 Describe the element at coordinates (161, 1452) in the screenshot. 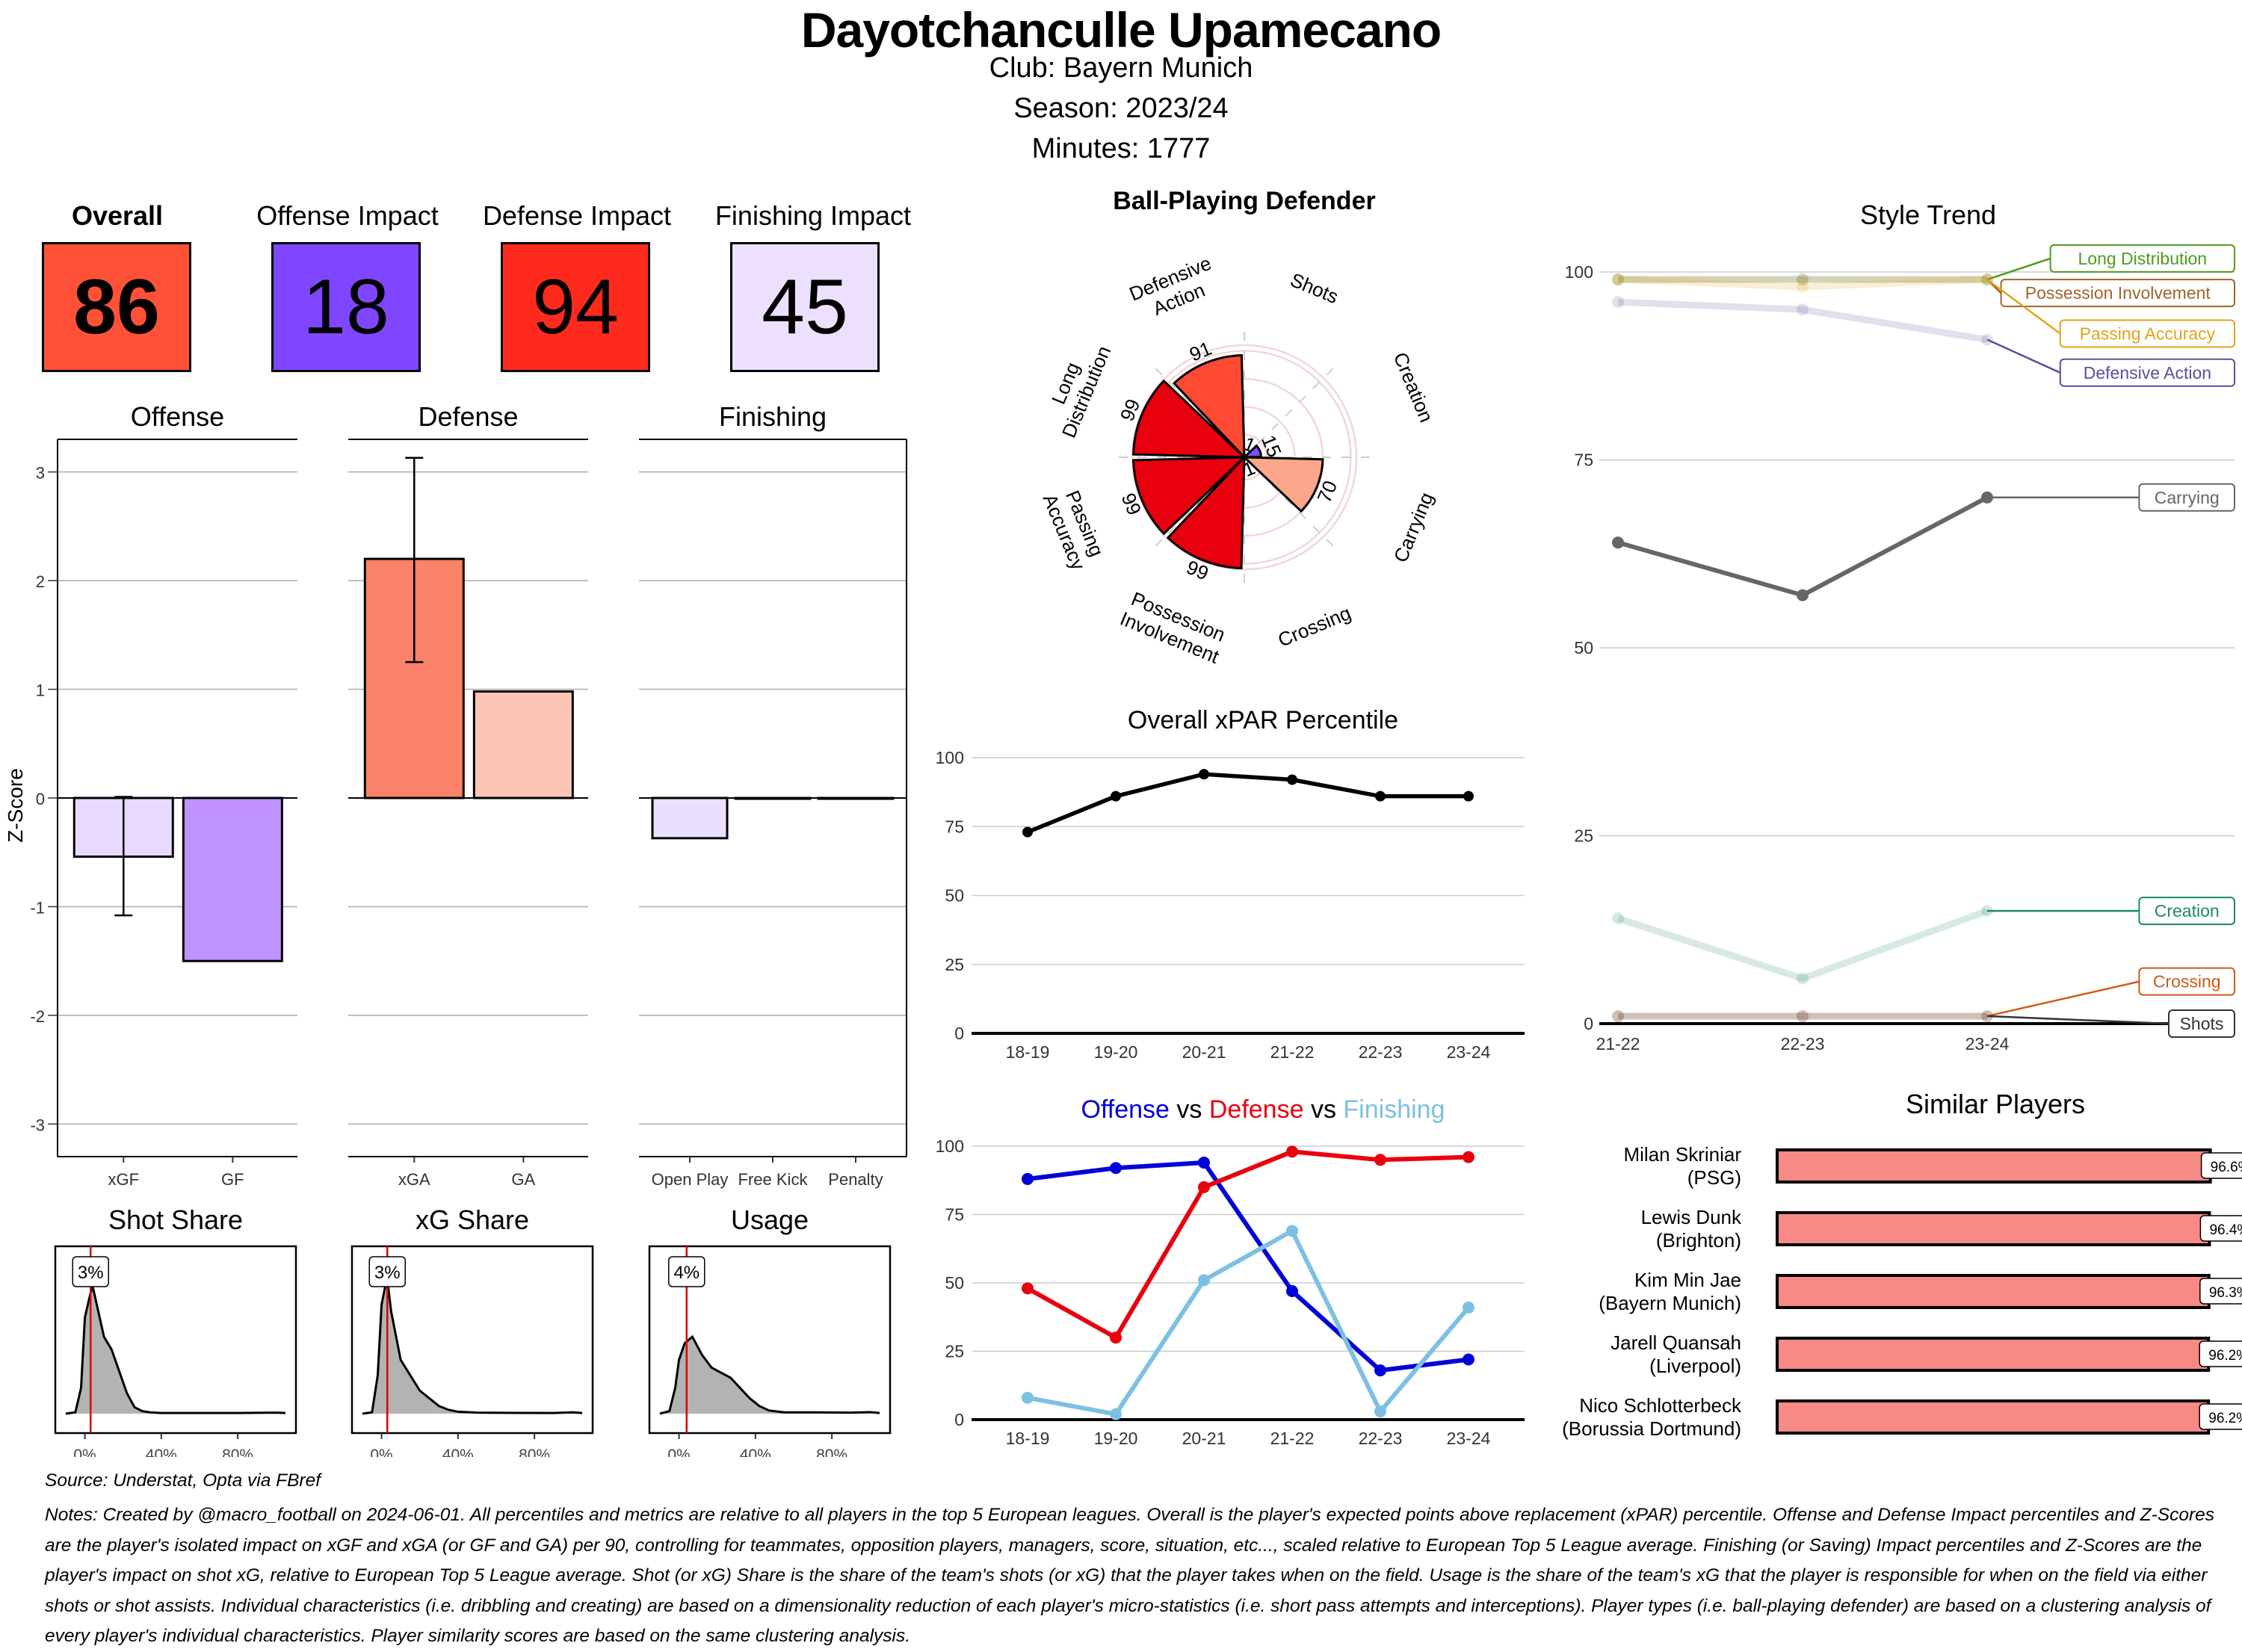

I see `x-tick-label: 40%` at that location.